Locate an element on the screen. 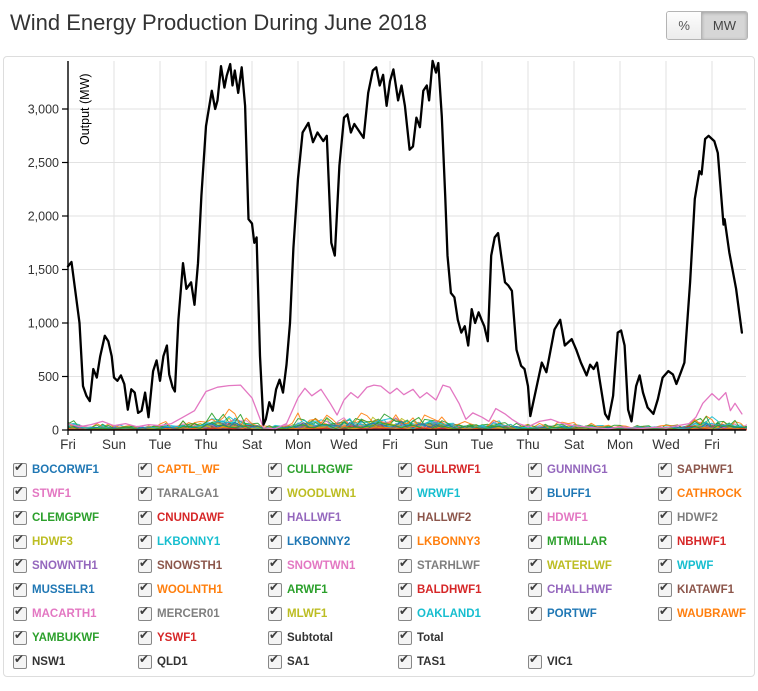 This screenshot has width=758, height=691. legend-item-snowsth1: SNOWSTH1 is located at coordinates (203, 564).